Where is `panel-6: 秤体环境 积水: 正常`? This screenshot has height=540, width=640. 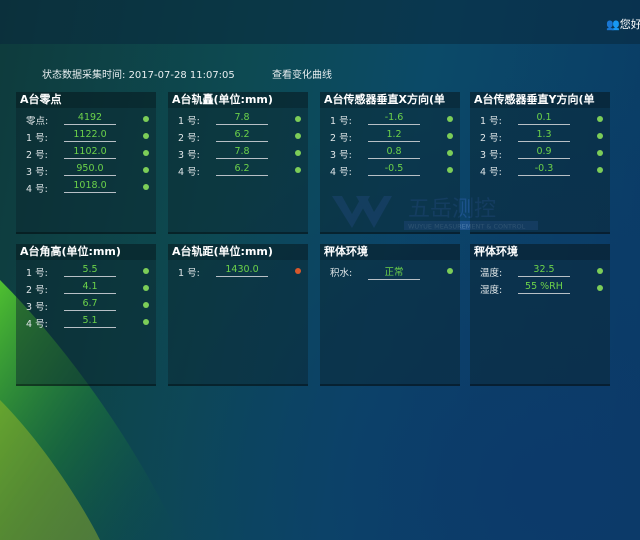
panel-6: 秤体环境 积水: 正常 is located at coordinates (390, 315).